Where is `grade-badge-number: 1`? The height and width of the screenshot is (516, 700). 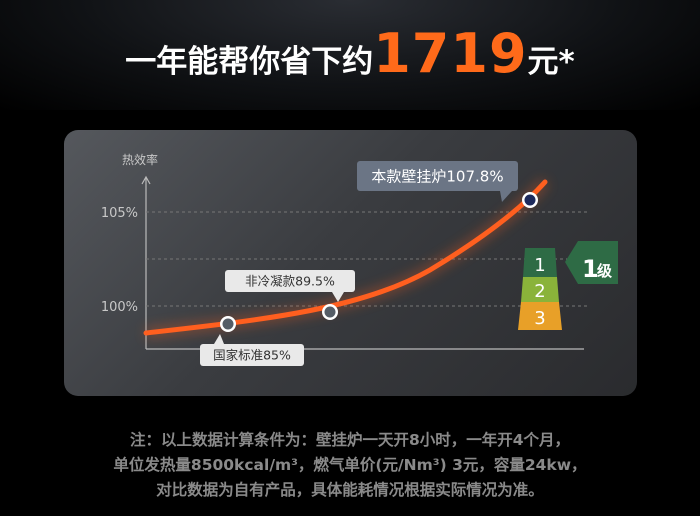
grade-badge-number: 1 is located at coordinates (590, 269).